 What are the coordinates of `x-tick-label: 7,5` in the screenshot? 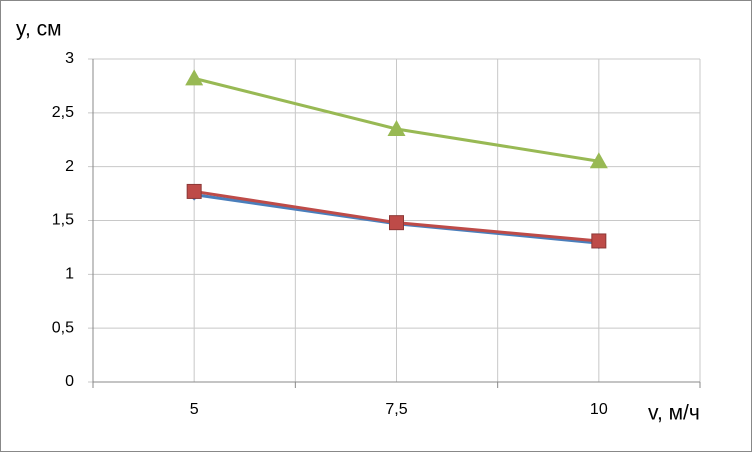 It's located at (396, 409).